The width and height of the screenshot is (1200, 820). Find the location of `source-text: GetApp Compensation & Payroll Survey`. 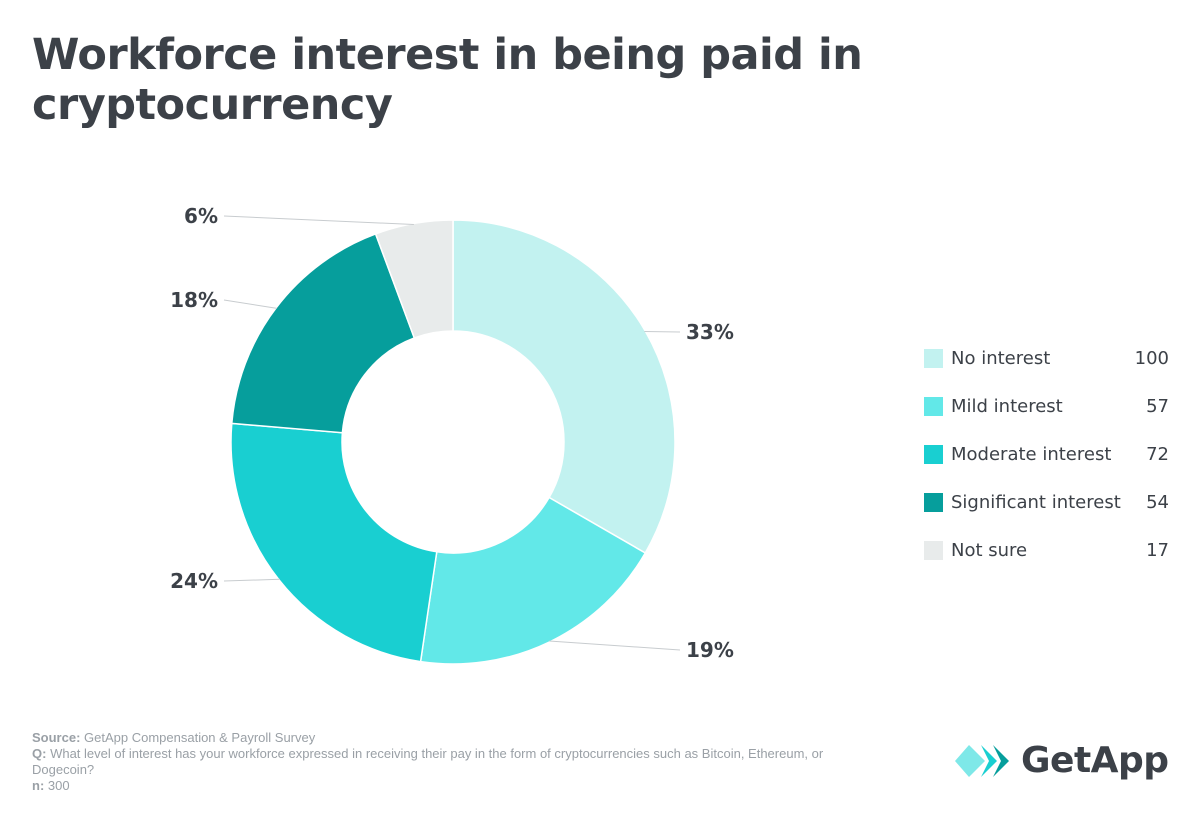

source-text: GetApp Compensation & Payroll Survey is located at coordinates (198, 737).